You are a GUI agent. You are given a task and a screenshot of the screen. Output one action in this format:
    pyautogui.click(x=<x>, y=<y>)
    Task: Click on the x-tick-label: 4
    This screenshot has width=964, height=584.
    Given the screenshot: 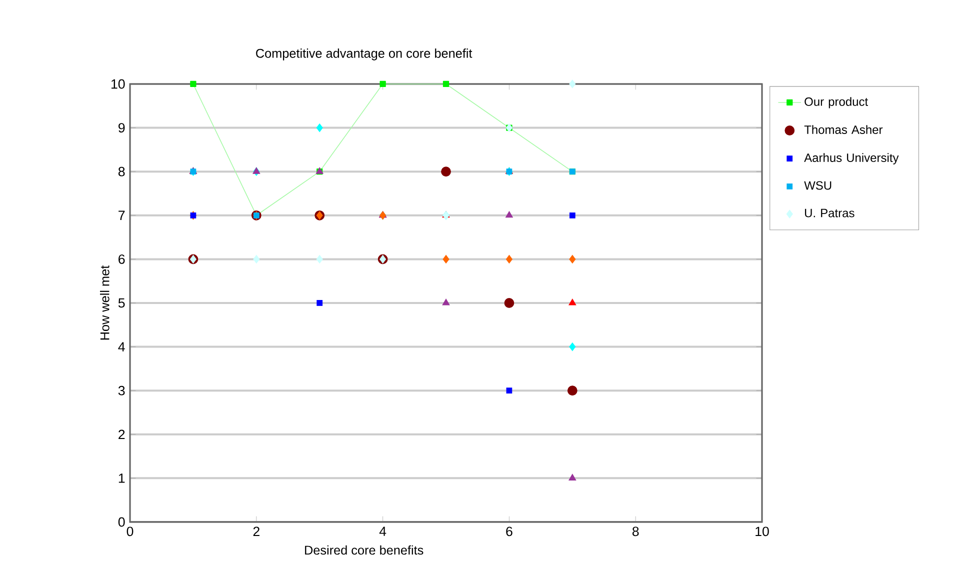 What is the action you would take?
    pyautogui.click(x=382, y=531)
    